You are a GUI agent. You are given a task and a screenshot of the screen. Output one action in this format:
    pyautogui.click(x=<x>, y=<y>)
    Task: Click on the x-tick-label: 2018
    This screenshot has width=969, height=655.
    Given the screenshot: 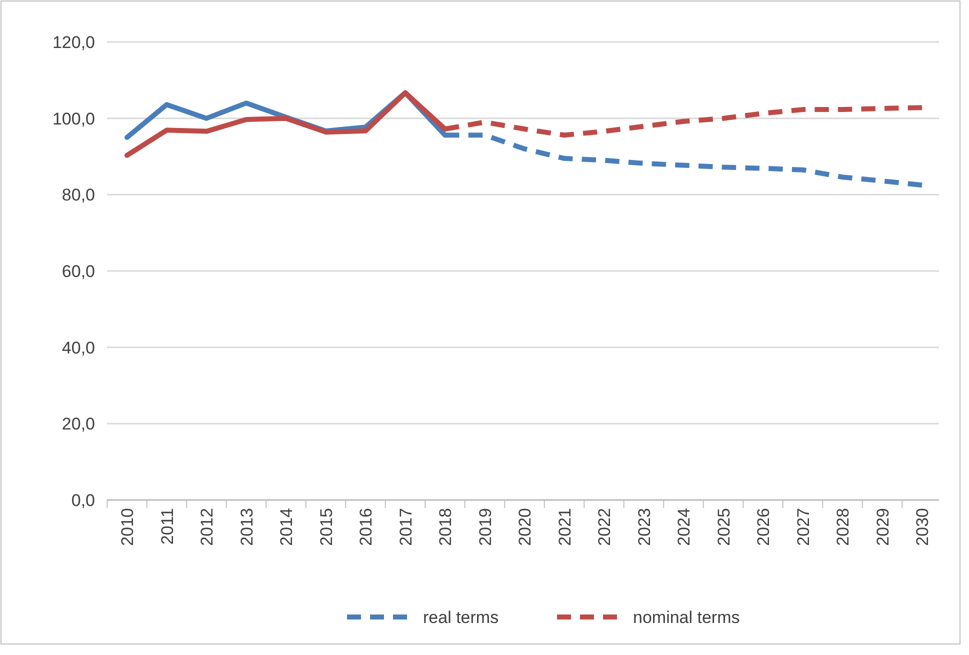 What is the action you would take?
    pyautogui.click(x=445, y=527)
    